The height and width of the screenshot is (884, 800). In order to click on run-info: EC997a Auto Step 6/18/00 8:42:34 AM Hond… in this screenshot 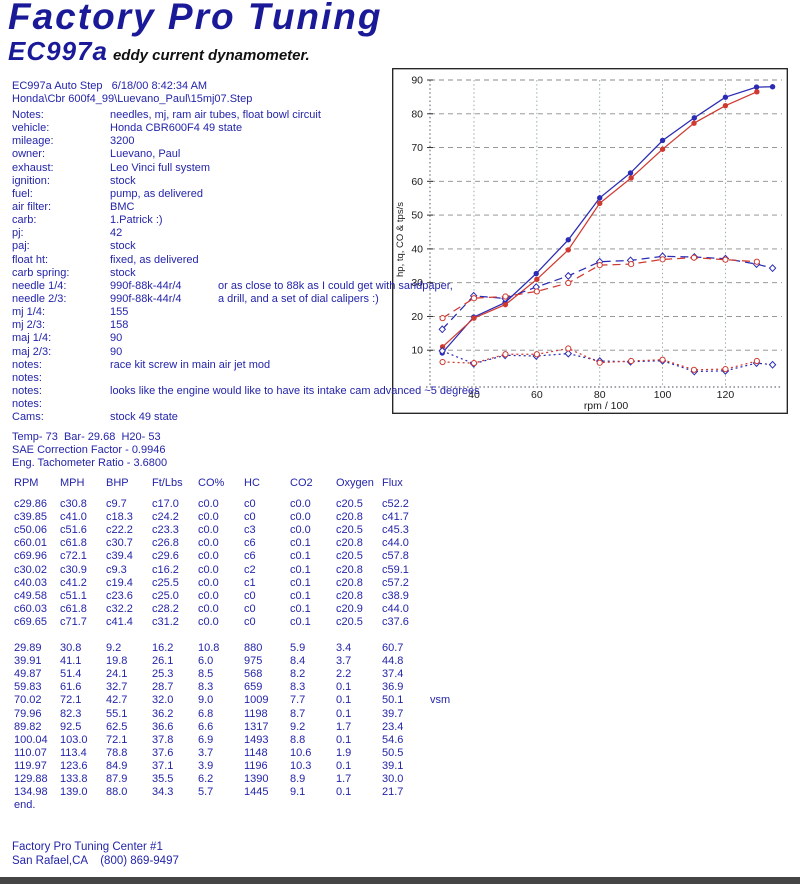, I will do `click(132, 93)`.